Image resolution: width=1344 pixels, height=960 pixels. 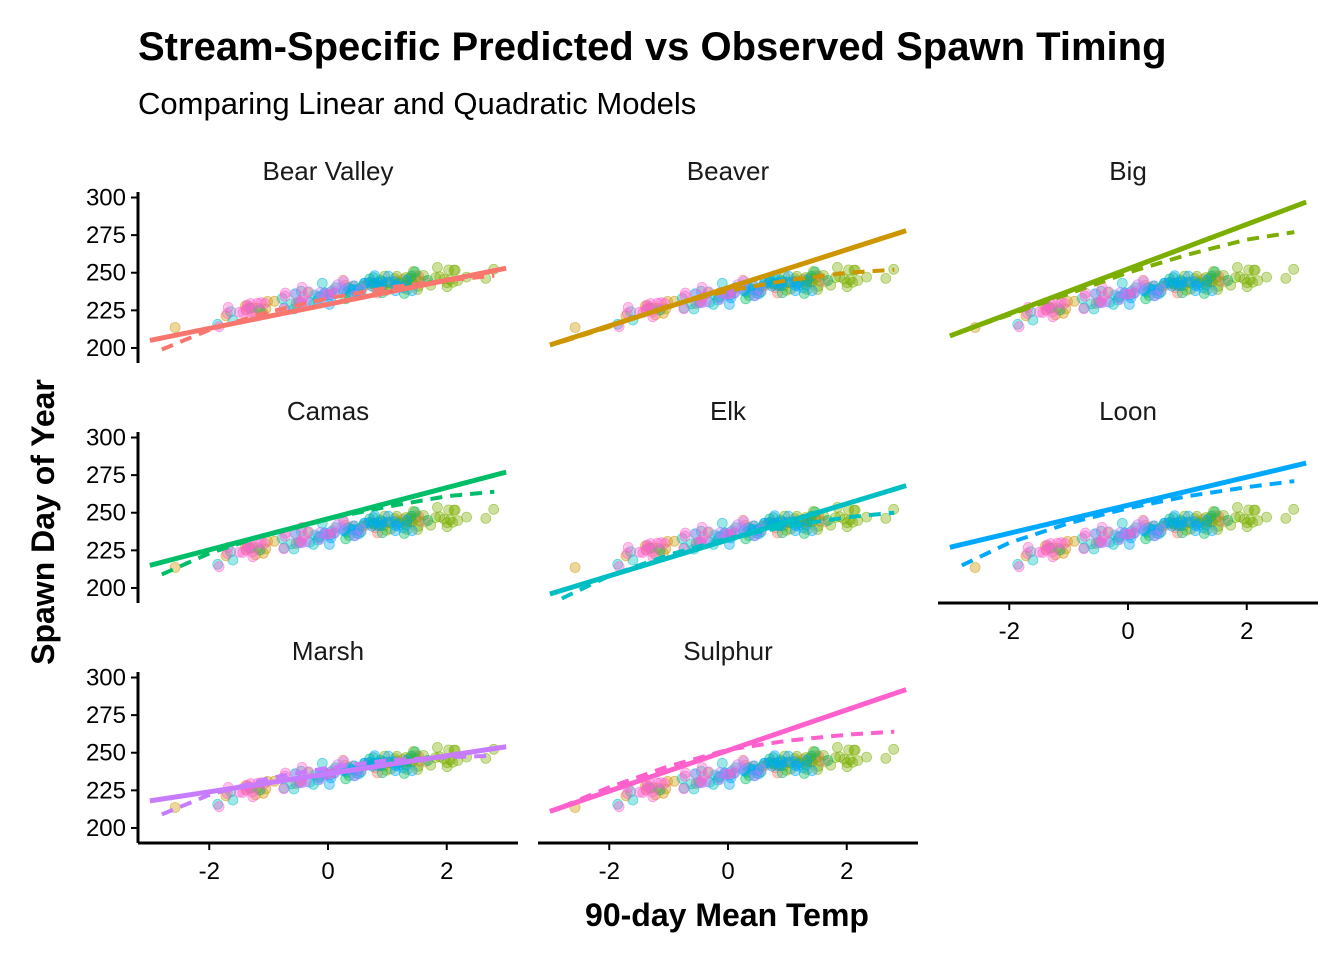 What do you see at coordinates (334, 537) in the screenshot?
I see `observed-points-camas` at bounding box center [334, 537].